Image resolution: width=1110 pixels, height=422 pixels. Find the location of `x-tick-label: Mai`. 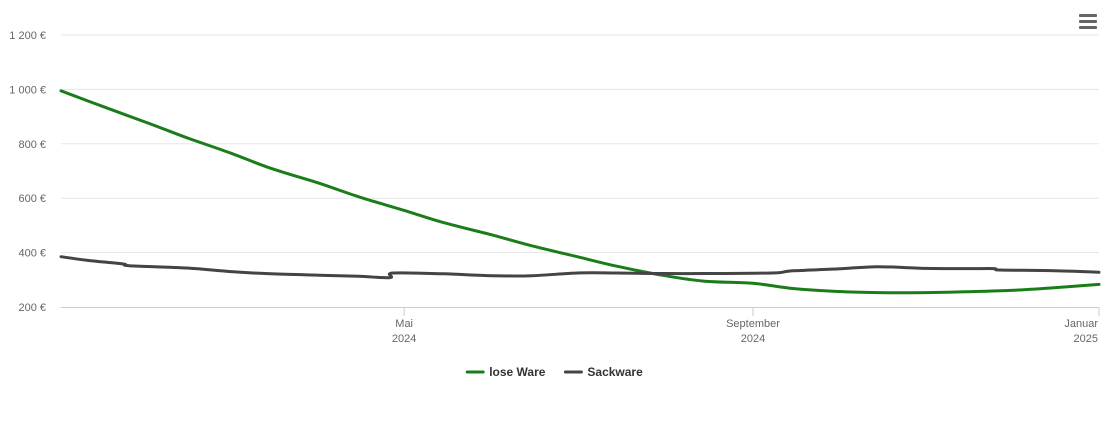

x-tick-label: Mai is located at coordinates (404, 324).